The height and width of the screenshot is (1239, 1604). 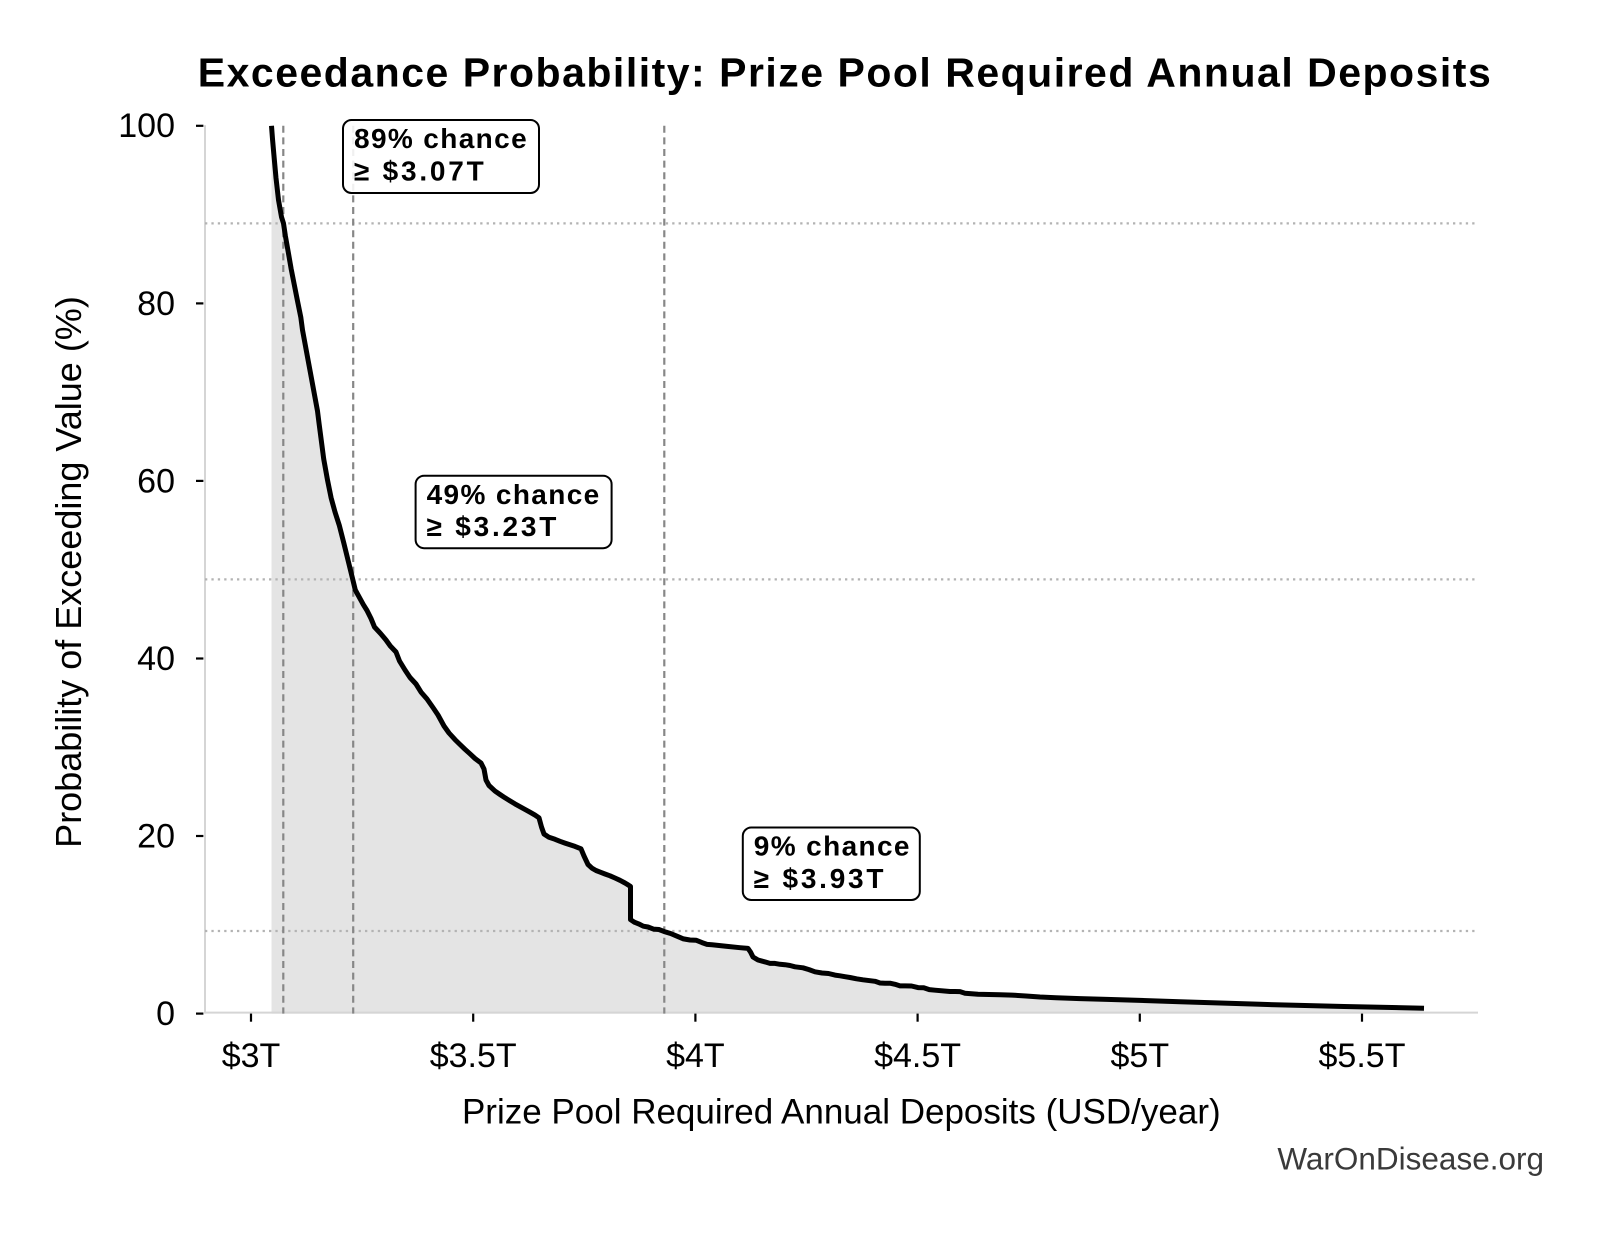 What do you see at coordinates (820, 878) in the screenshot?
I see `svg-text: ≥ $3.93T` at bounding box center [820, 878].